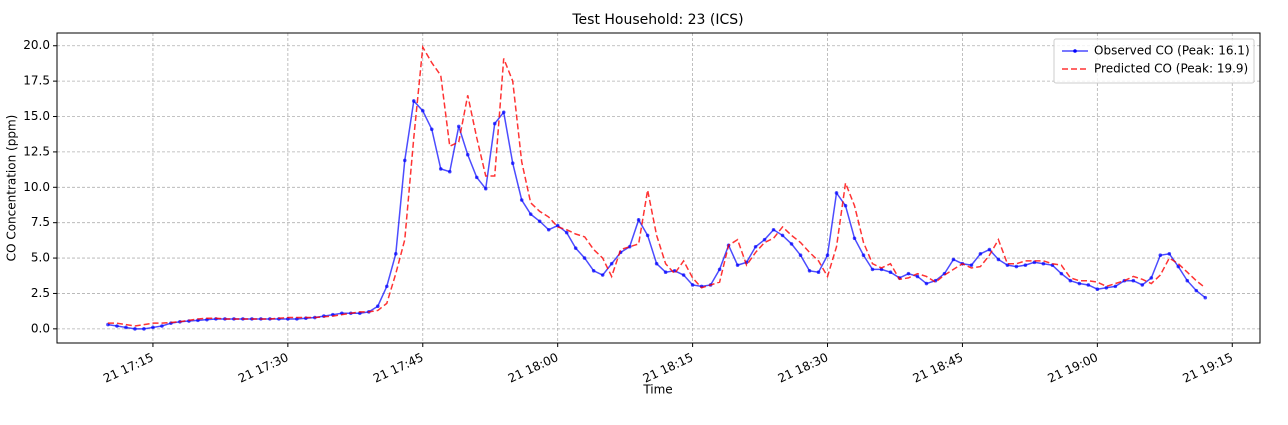  Describe the element at coordinates (1172, 51) in the screenshot. I see `legend-label: Observed CO (Peak: 16.1)` at that location.